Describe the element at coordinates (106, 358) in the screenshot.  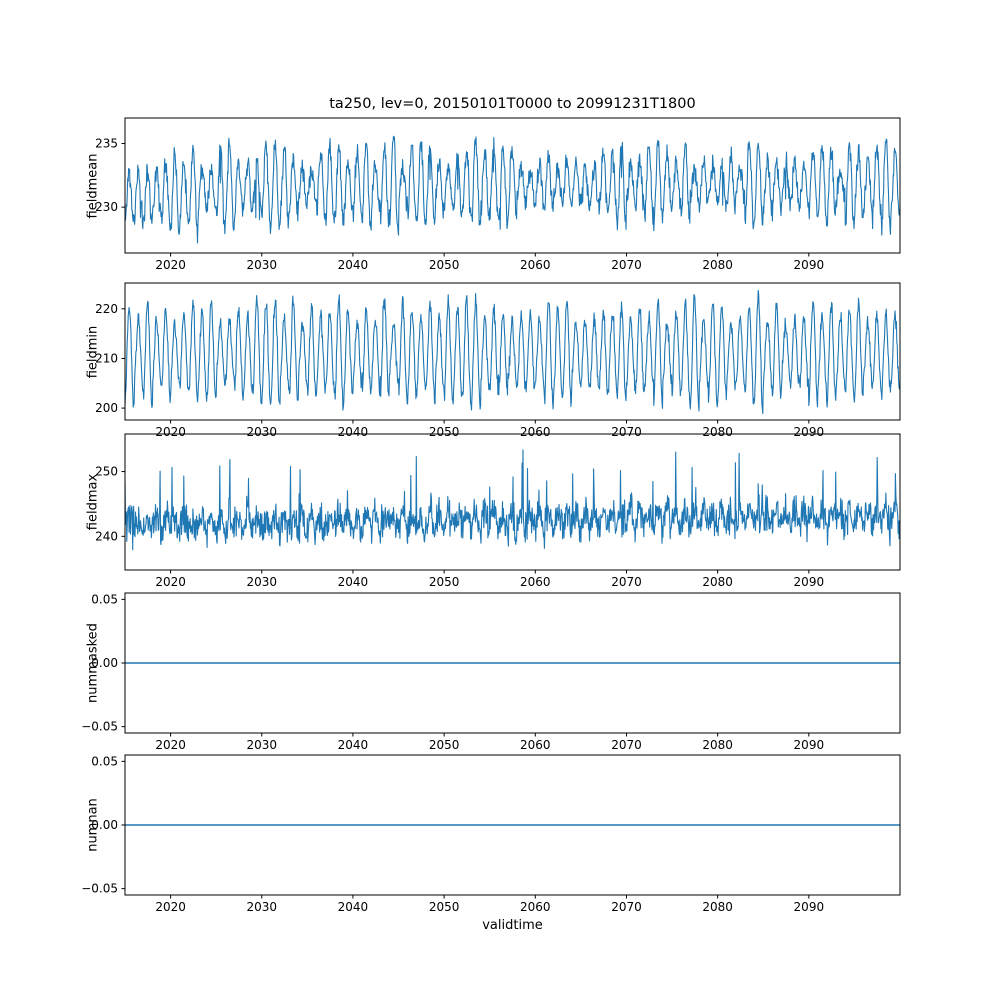
I see `y-tick-label: 210` at that location.